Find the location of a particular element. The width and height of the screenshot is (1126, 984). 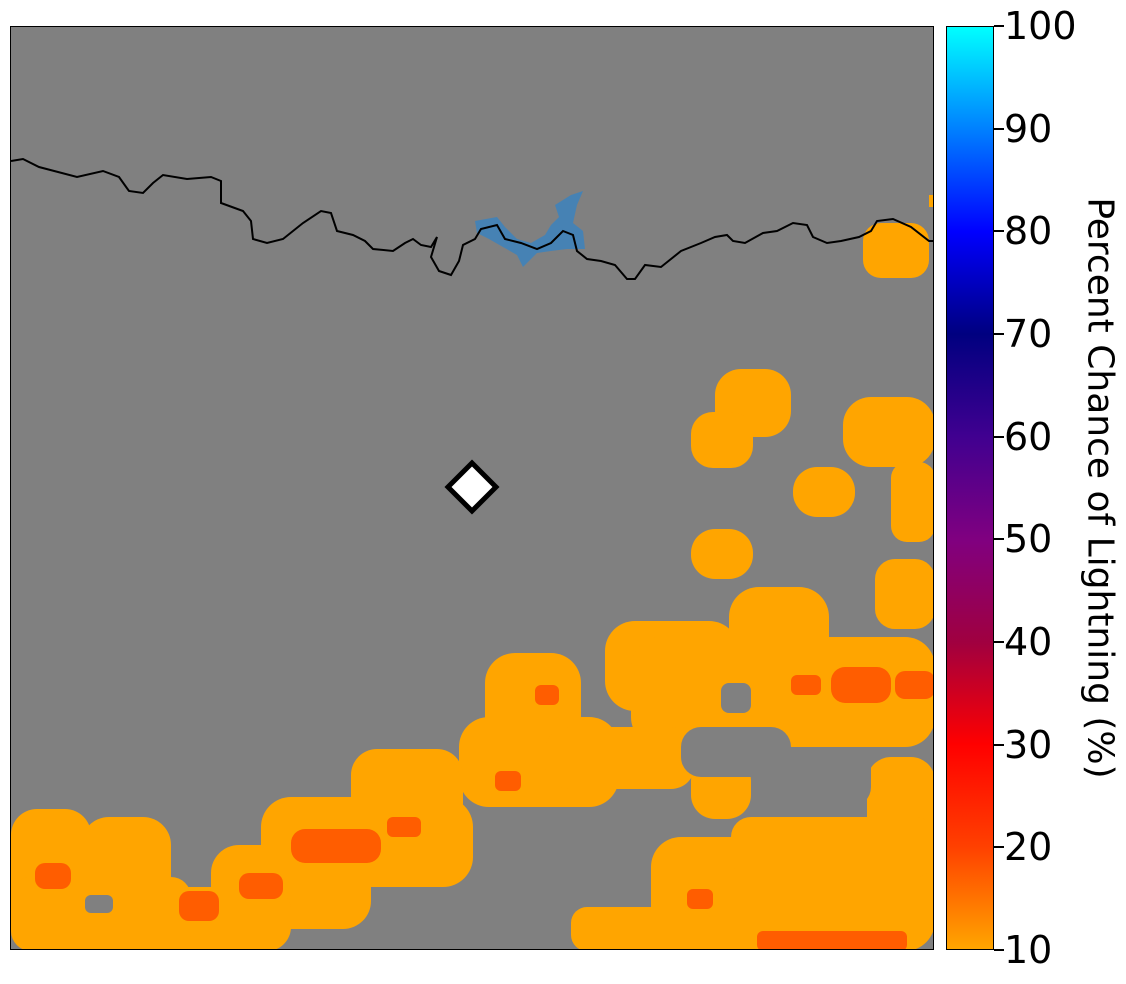

colorbar-tick-label: 60 is located at coordinates (1028, 436).